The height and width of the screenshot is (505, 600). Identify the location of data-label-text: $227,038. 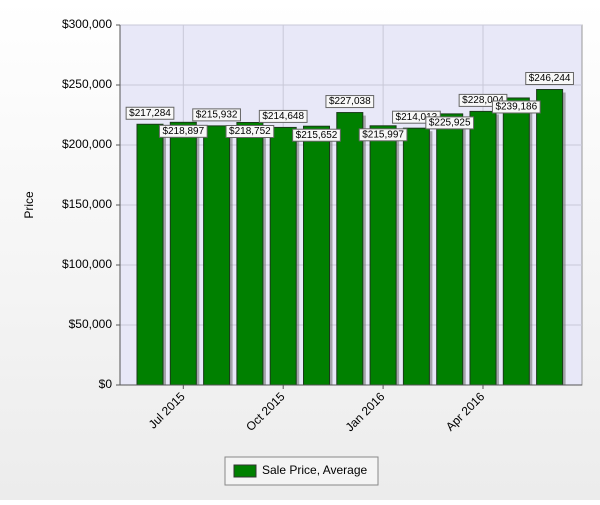
(350, 101).